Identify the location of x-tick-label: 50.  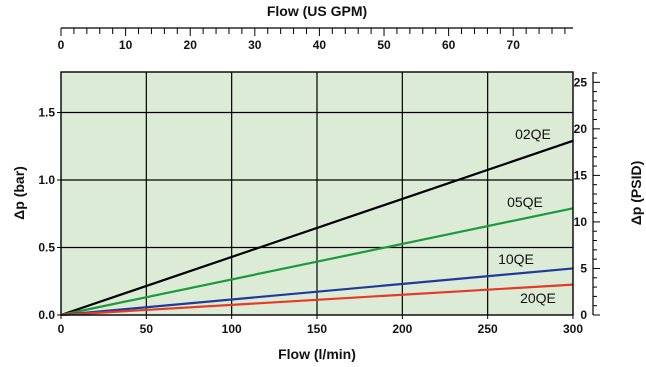
(147, 329).